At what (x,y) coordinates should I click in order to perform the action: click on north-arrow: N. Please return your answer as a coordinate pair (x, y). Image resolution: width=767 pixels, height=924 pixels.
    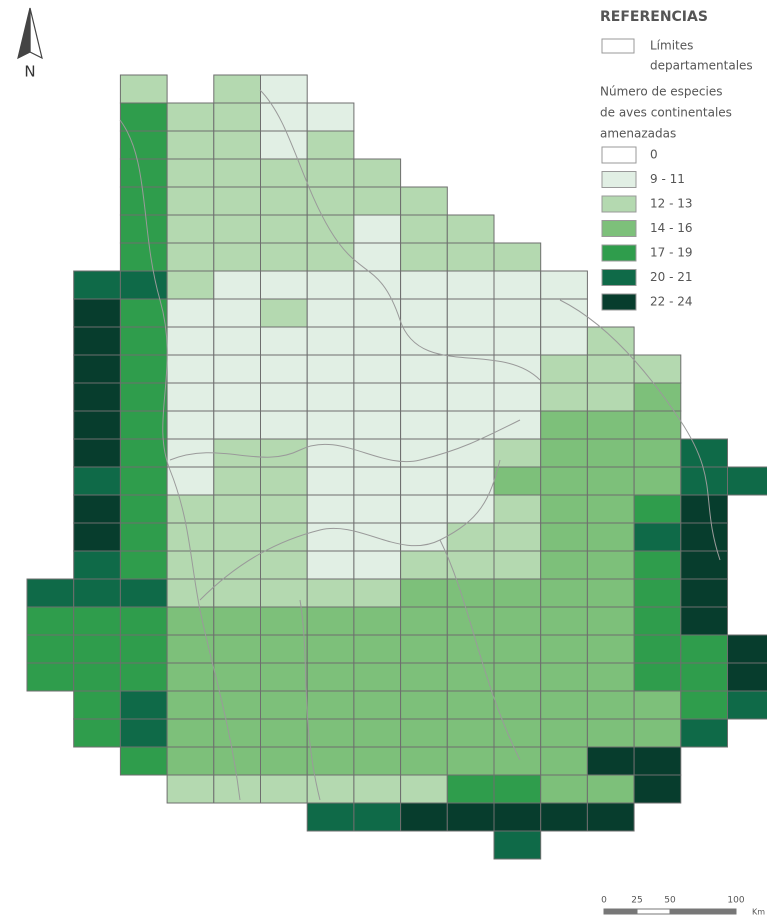
    Looking at the image, I should click on (30, 44).